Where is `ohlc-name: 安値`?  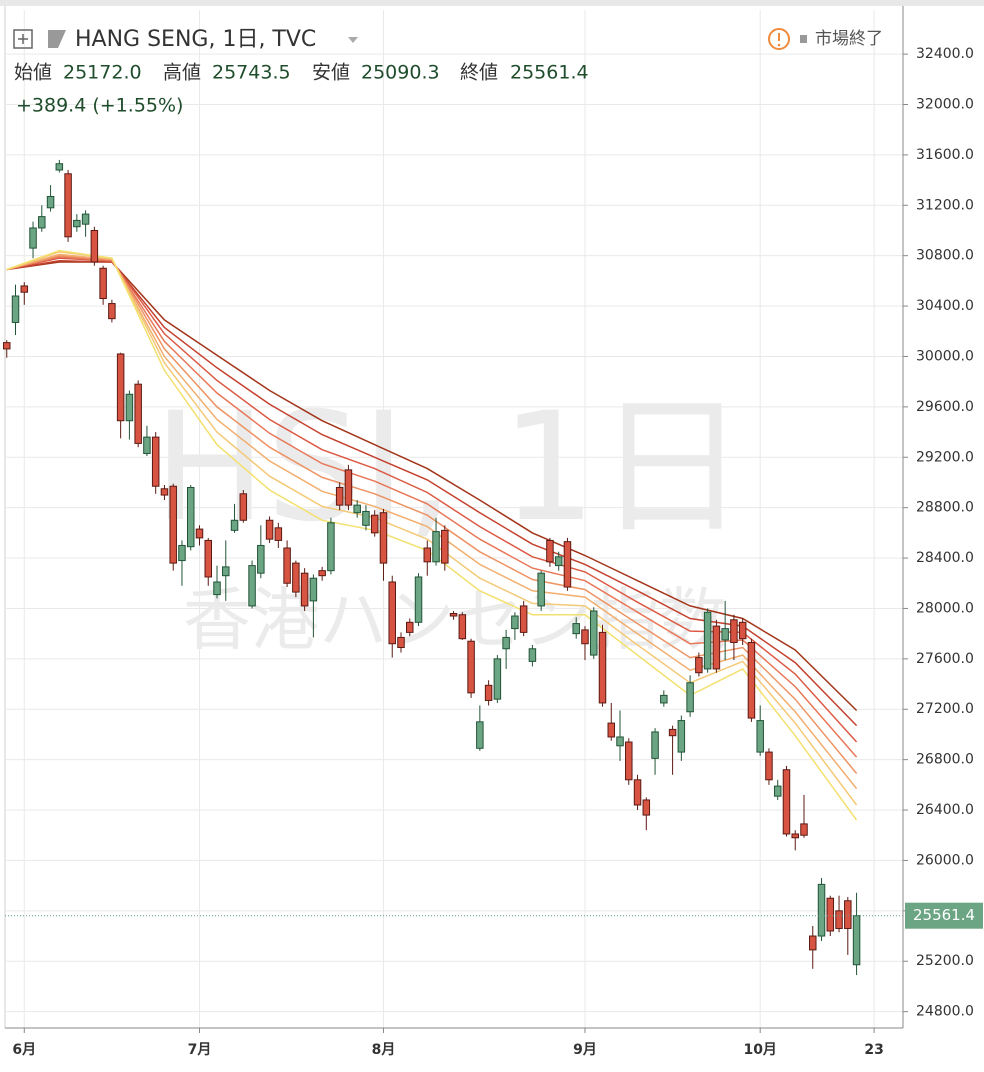
ohlc-name: 安値 is located at coordinates (331, 73).